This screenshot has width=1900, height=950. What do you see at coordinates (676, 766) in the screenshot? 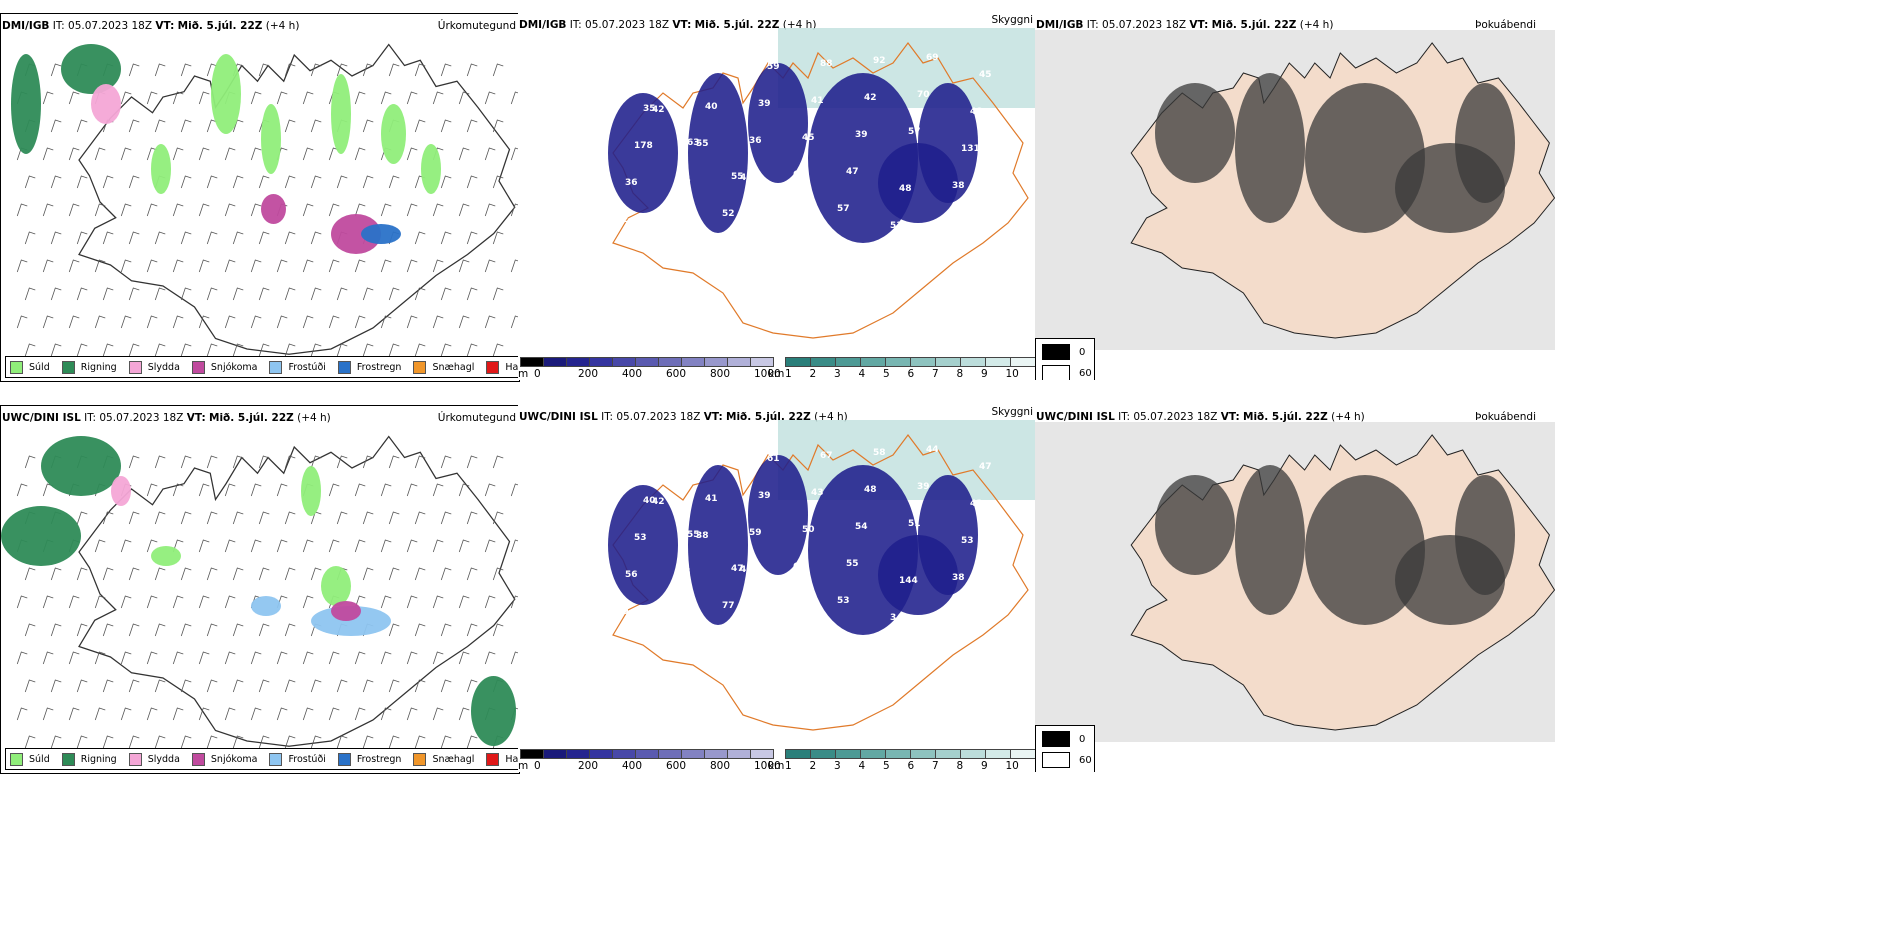
I see `scale-tick: 600` at bounding box center [676, 766].